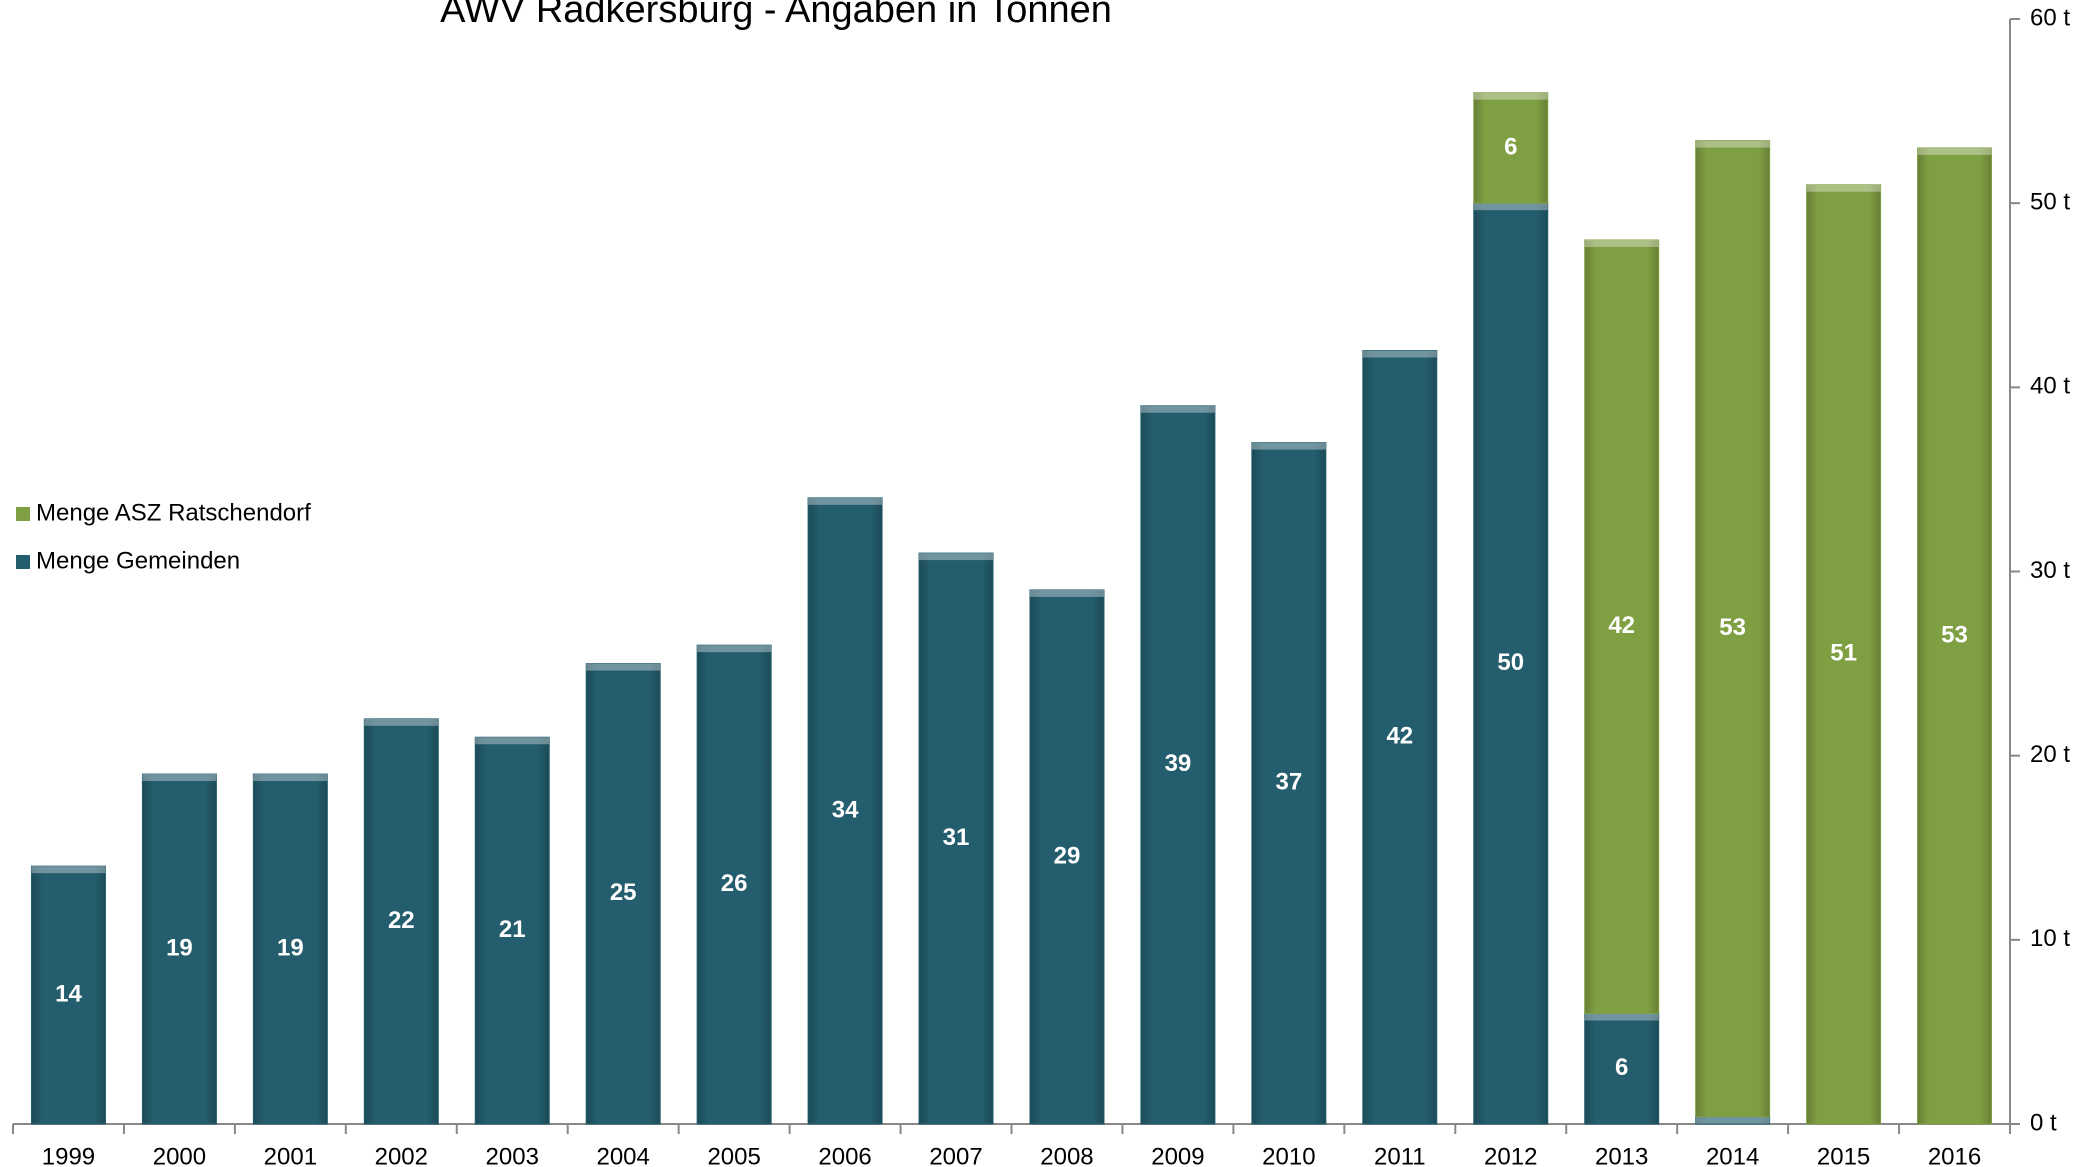 Image resolution: width=2088 pixels, height=1167 pixels. Describe the element at coordinates (2050, 202) in the screenshot. I see `y-tick-label: 50 t` at that location.